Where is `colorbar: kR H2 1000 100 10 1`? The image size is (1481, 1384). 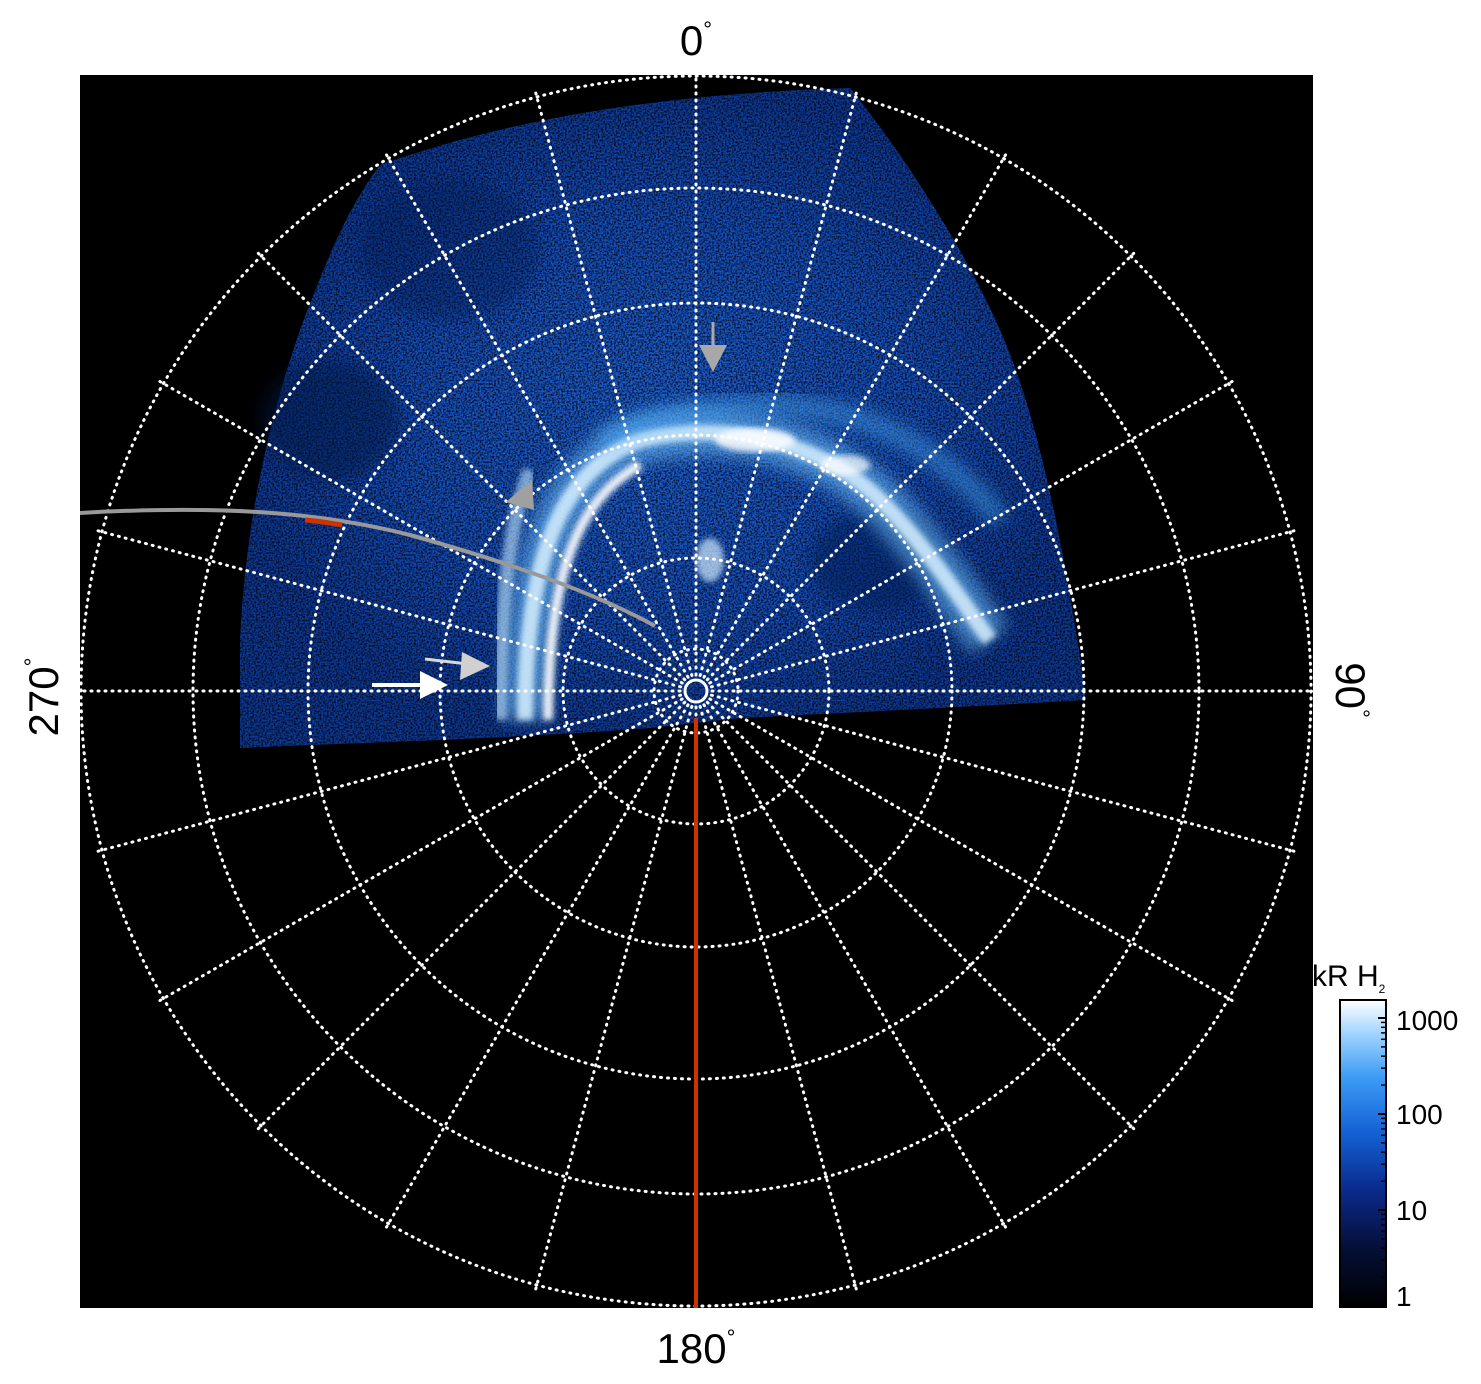 colorbar: kR H2 1000 100 10 1 is located at coordinates (1385, 1136).